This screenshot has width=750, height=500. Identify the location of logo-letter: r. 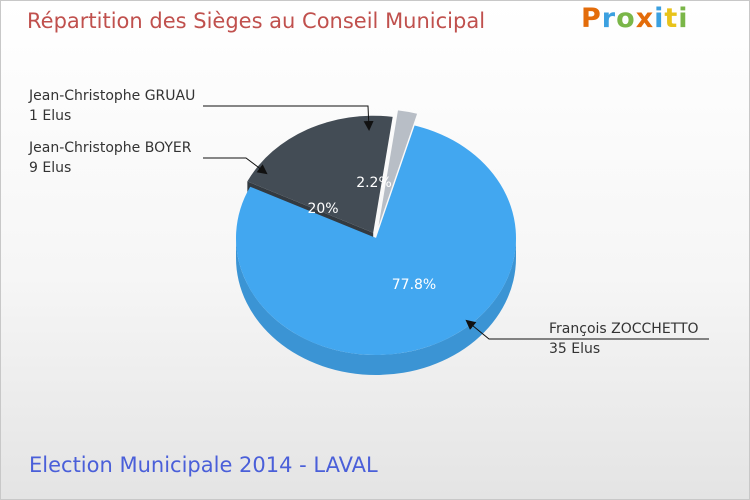
(609, 18).